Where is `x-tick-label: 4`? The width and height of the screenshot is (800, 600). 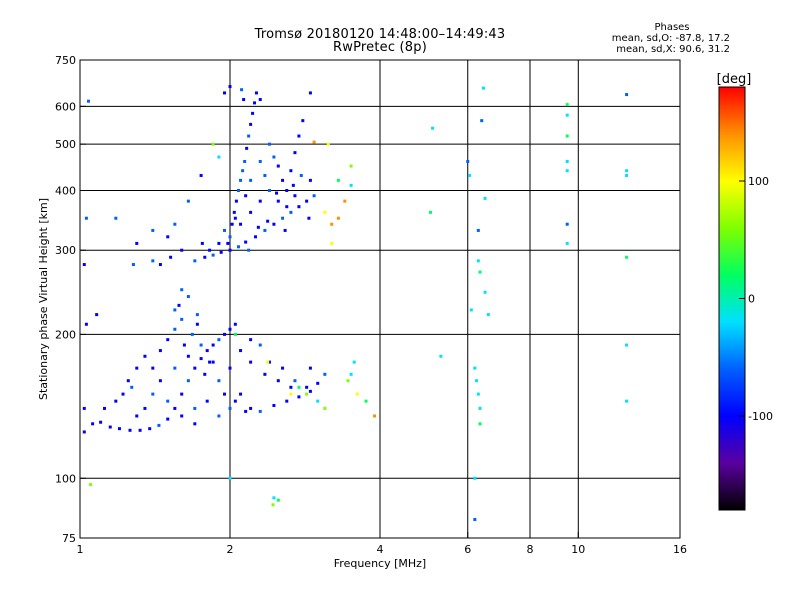 x-tick-label: 4 is located at coordinates (380, 549).